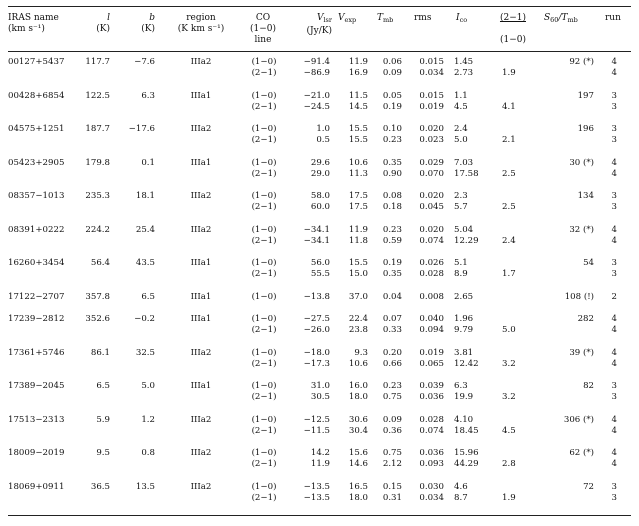 The width and height of the screenshot is (639, 526). Describe the element at coordinates (43, 24) in the screenshot. I see `header-name: IRAS name (km s⁻¹)` at that location.